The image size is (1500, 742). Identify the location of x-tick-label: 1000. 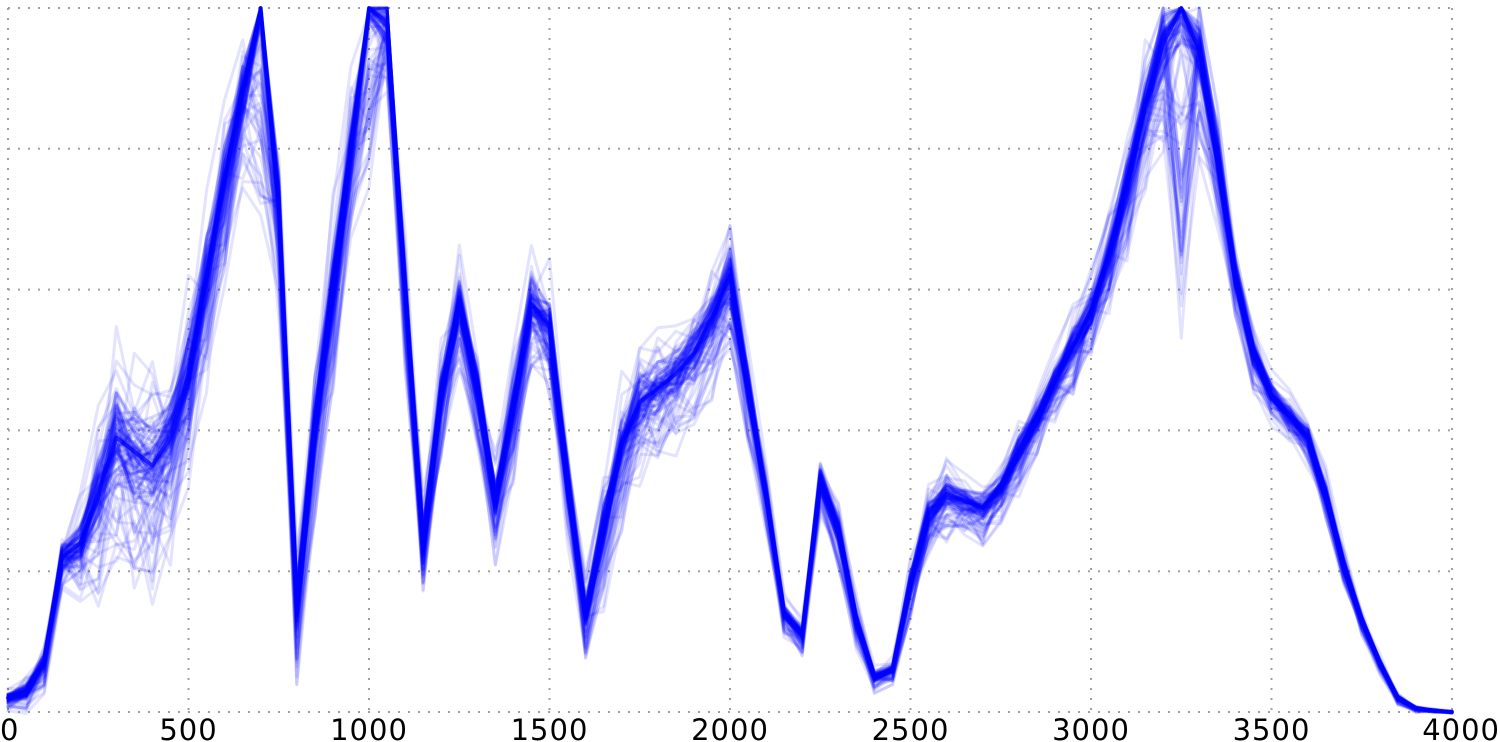
(369, 727).